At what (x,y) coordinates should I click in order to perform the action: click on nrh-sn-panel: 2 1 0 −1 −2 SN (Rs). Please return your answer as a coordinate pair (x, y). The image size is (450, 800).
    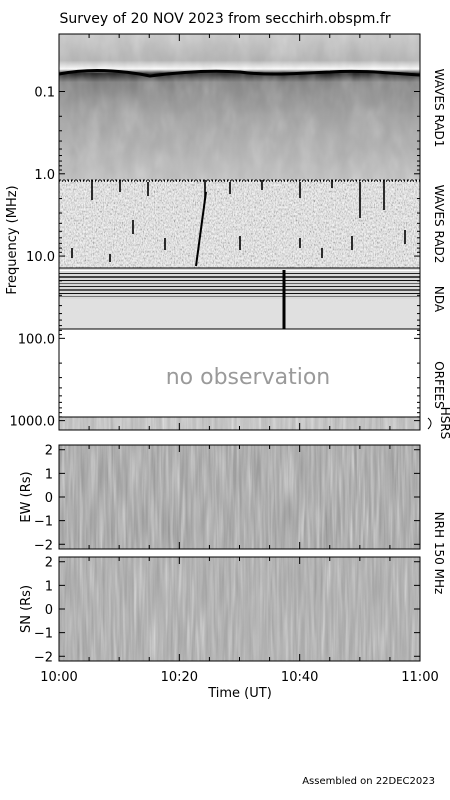
    Looking at the image, I should click on (220, 610).